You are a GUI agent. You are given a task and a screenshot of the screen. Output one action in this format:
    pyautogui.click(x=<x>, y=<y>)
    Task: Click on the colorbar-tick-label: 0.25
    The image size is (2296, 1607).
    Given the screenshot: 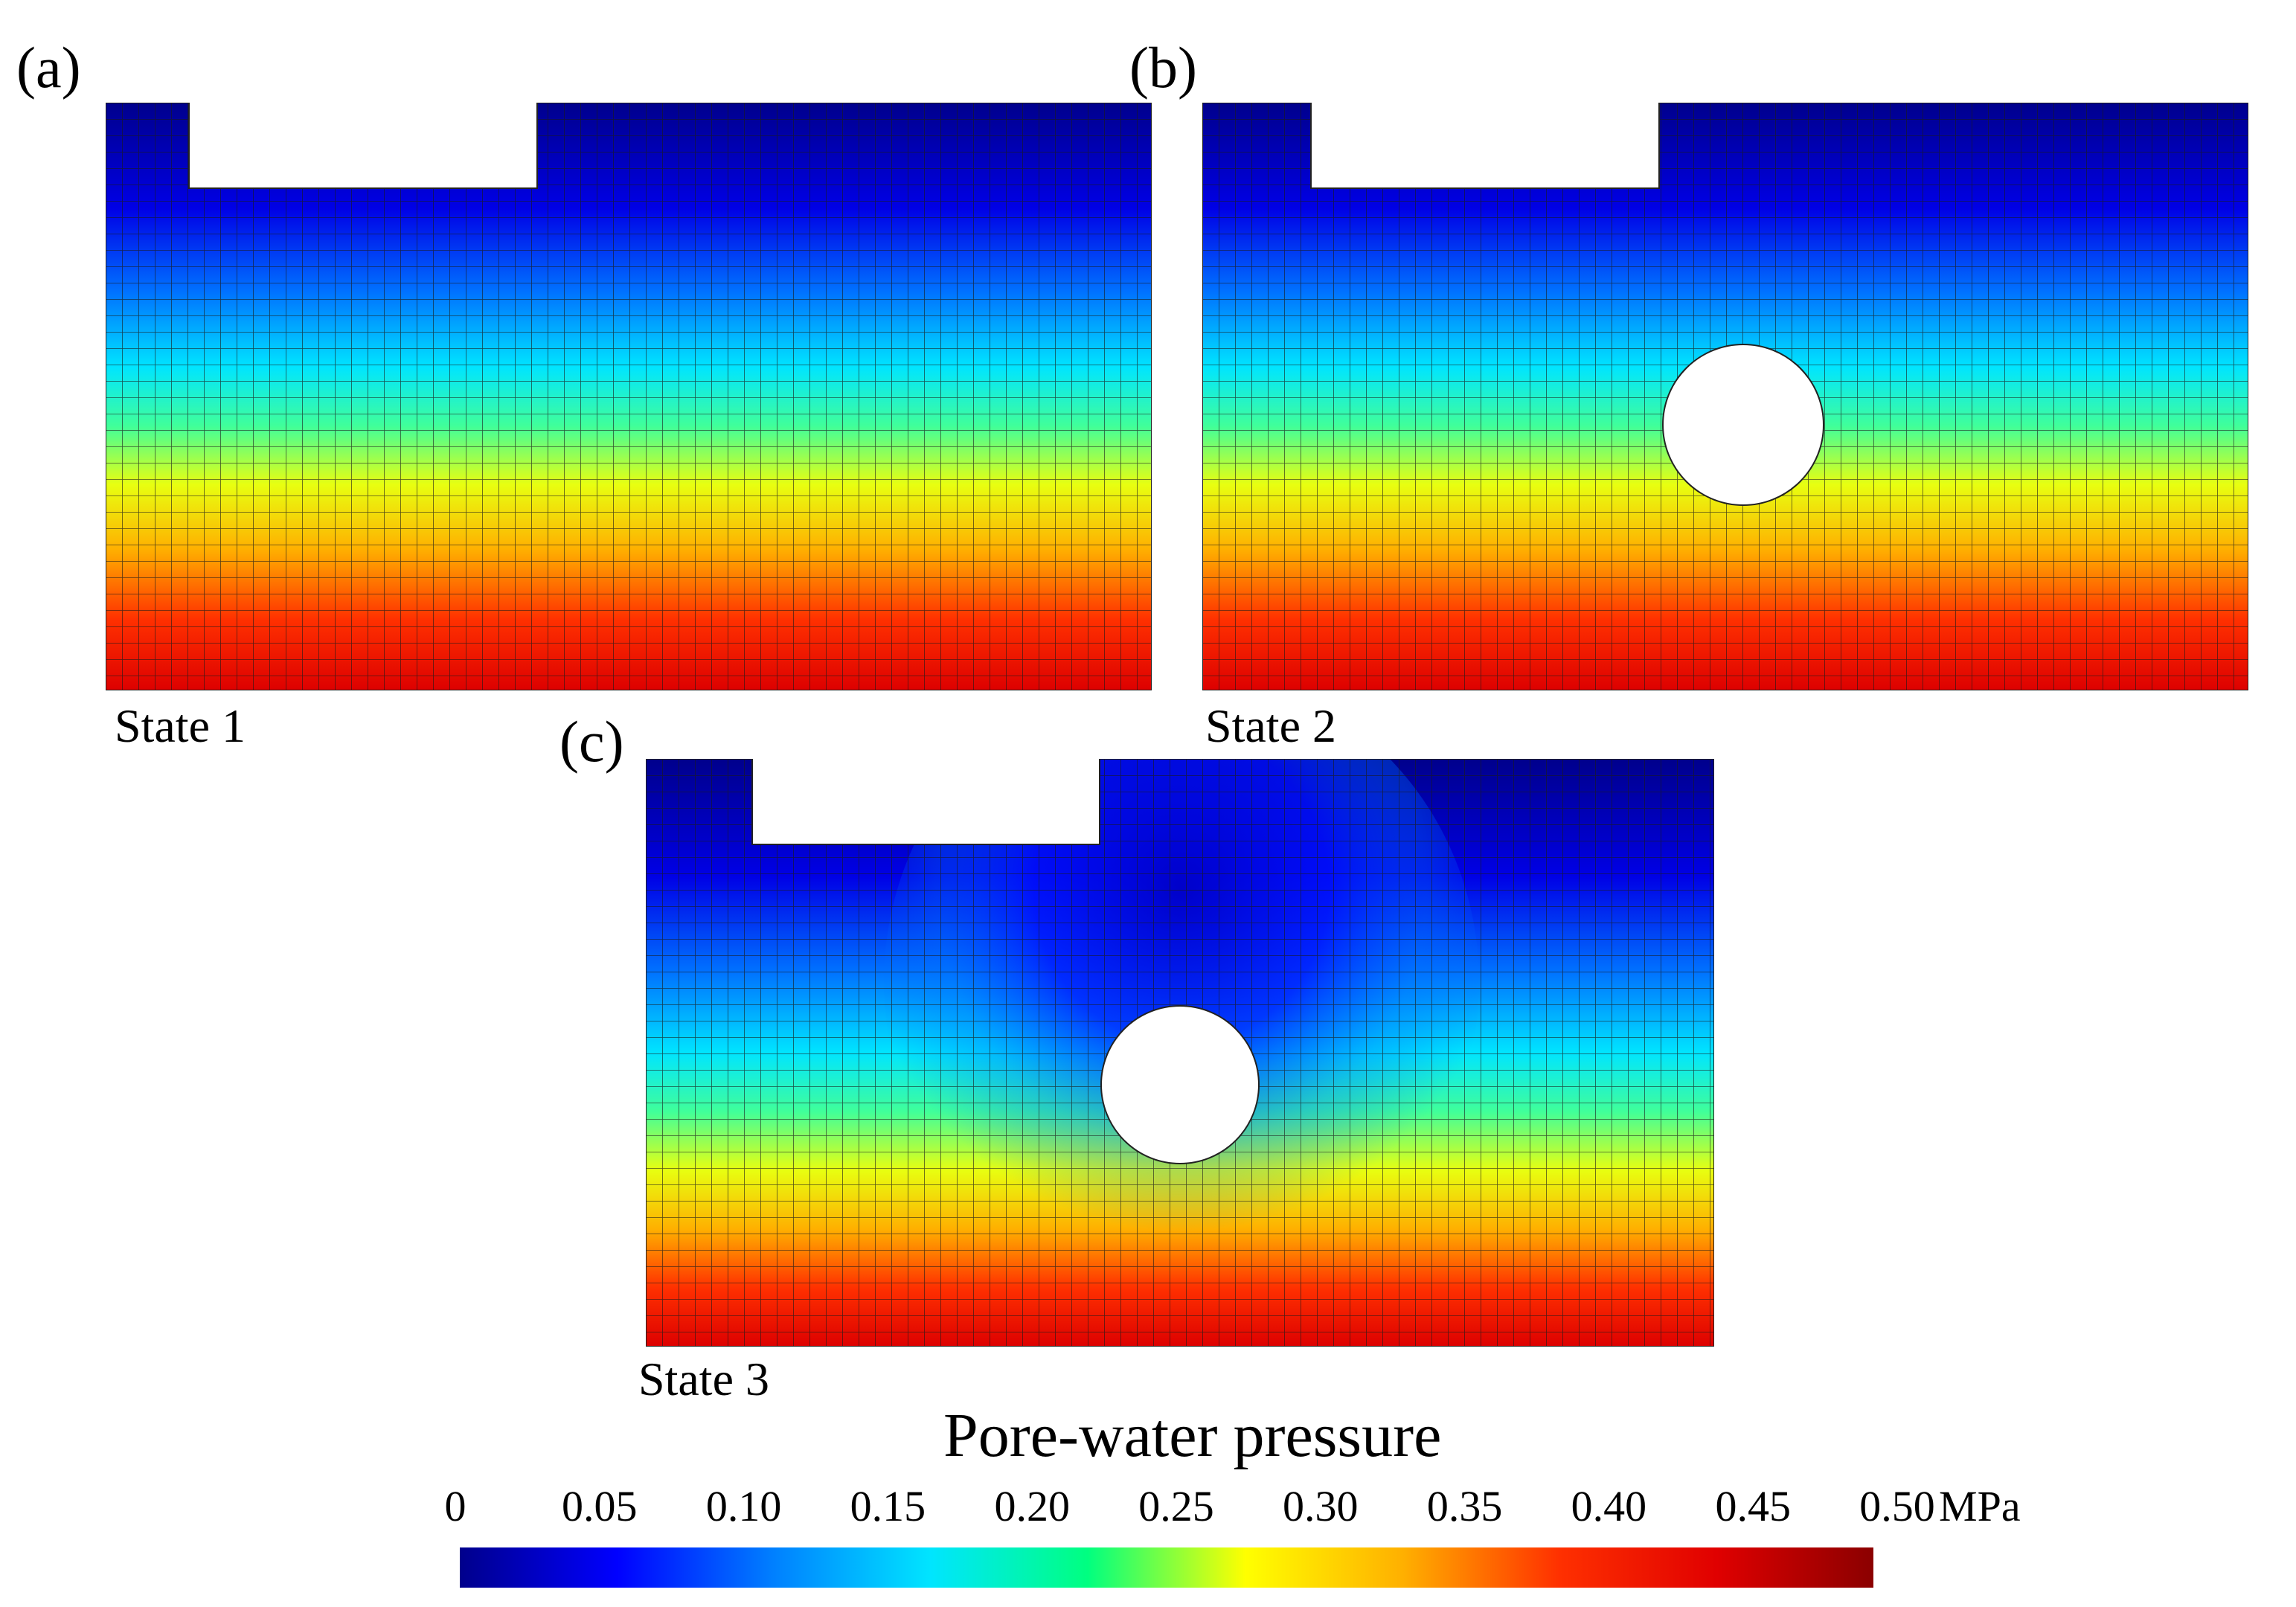 What is the action you would take?
    pyautogui.click(x=1176, y=1506)
    